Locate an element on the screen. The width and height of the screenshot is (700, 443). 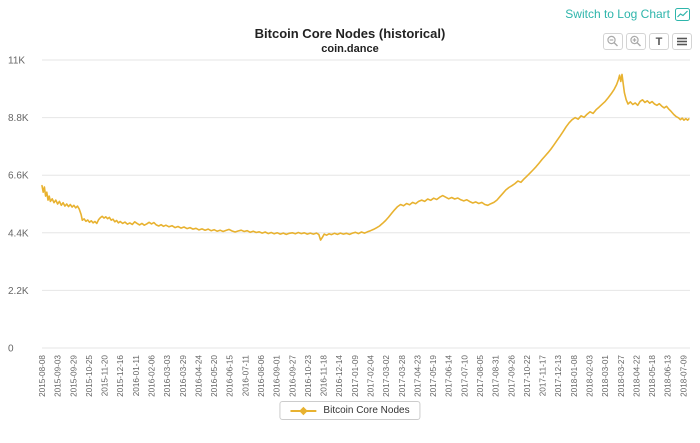
svg-text: 2016-03-29 is located at coordinates (183, 376).